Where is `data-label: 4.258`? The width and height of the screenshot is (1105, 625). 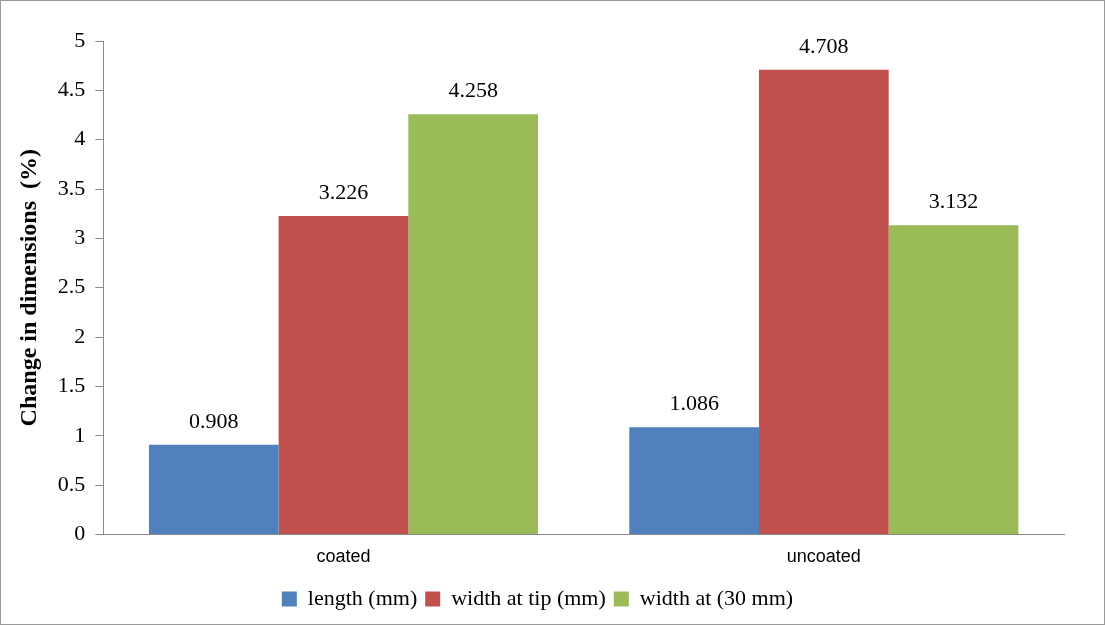 data-label: 4.258 is located at coordinates (473, 89).